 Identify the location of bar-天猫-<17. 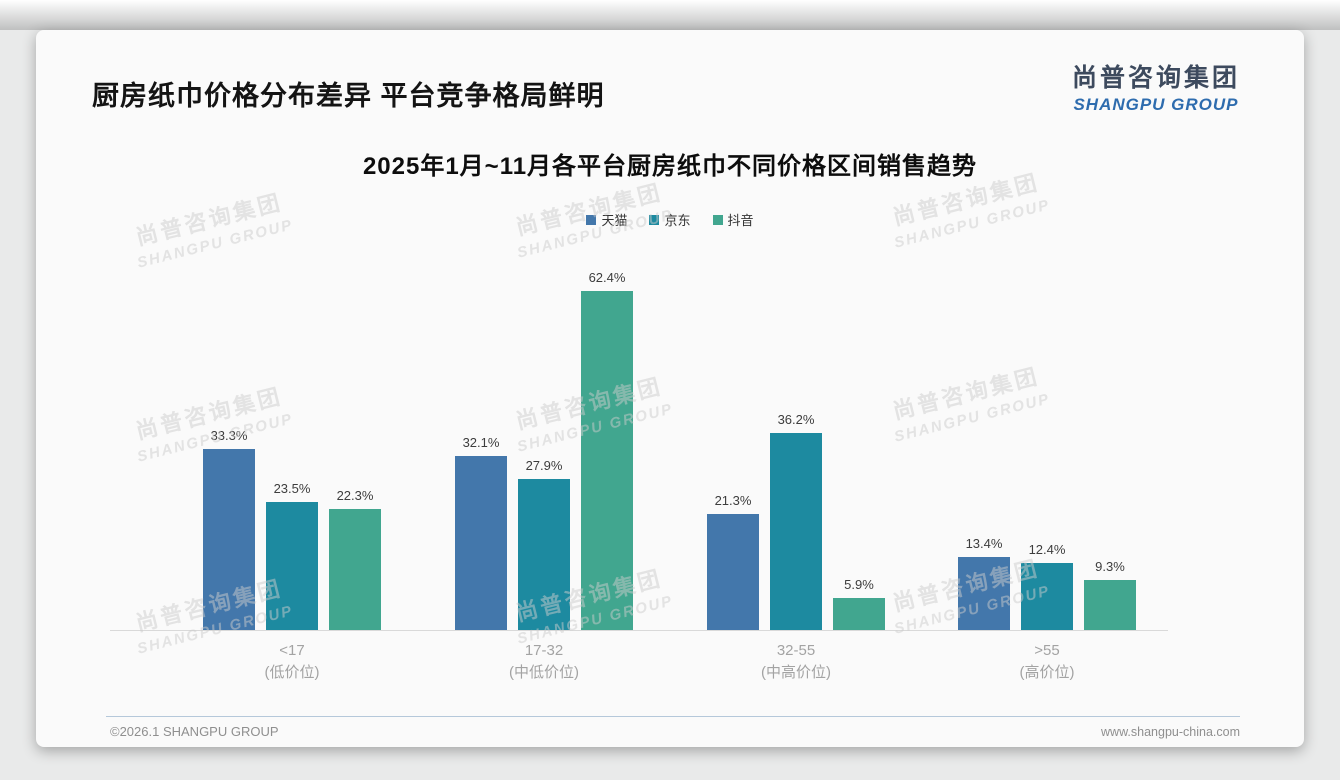
(229, 539).